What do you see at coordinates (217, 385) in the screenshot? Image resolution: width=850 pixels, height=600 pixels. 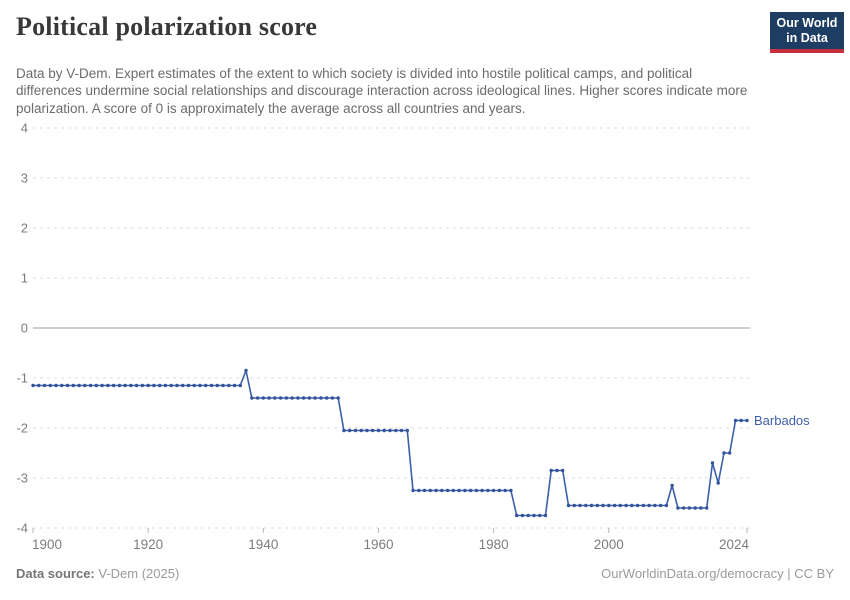 I see `data-point-1932` at bounding box center [217, 385].